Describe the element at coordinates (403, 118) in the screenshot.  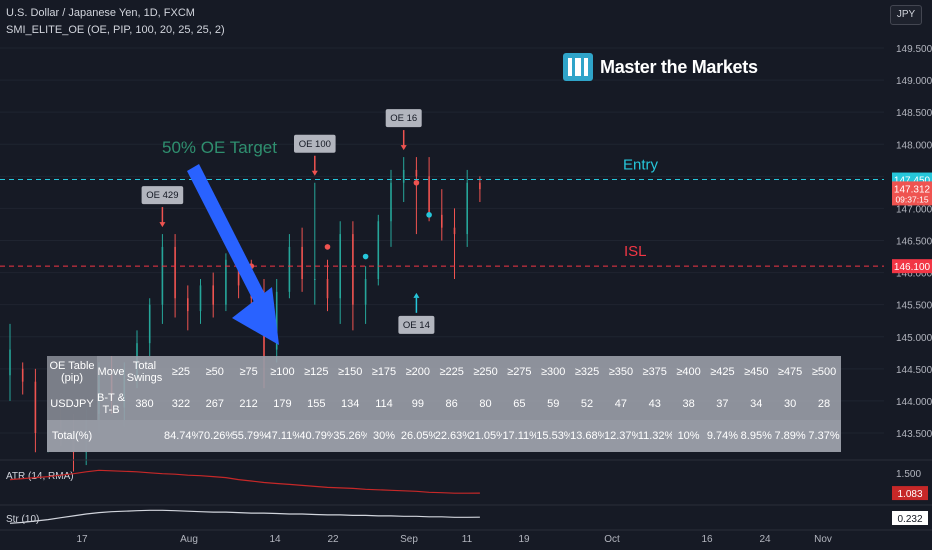
I see `svg-text: OE 16` at that location.